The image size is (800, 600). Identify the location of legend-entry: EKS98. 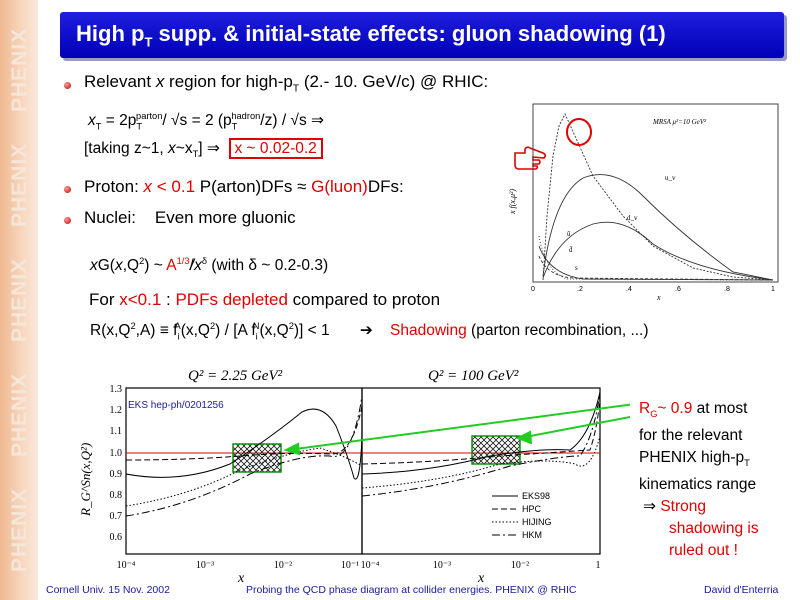
(536, 496).